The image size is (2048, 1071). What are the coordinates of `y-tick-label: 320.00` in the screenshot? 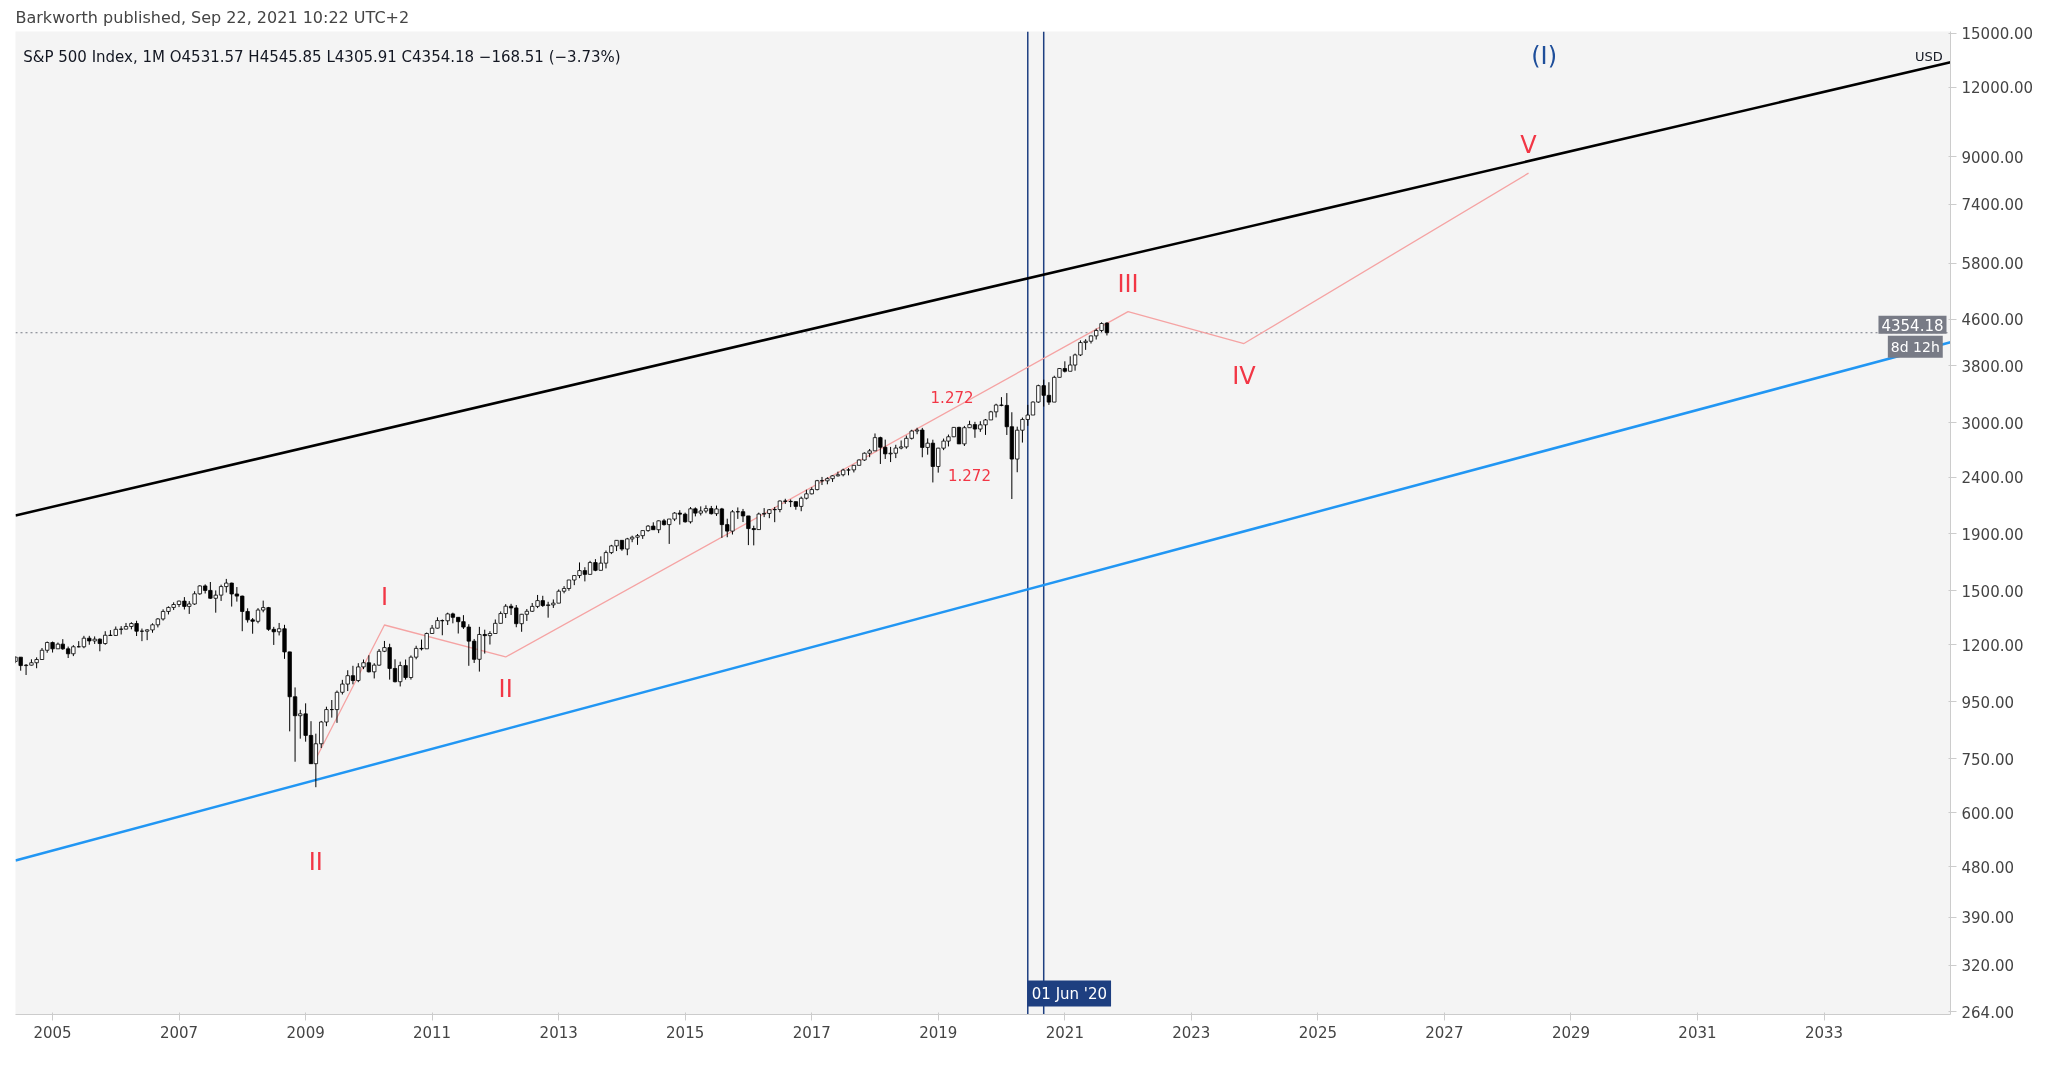 It's located at (1987, 966).